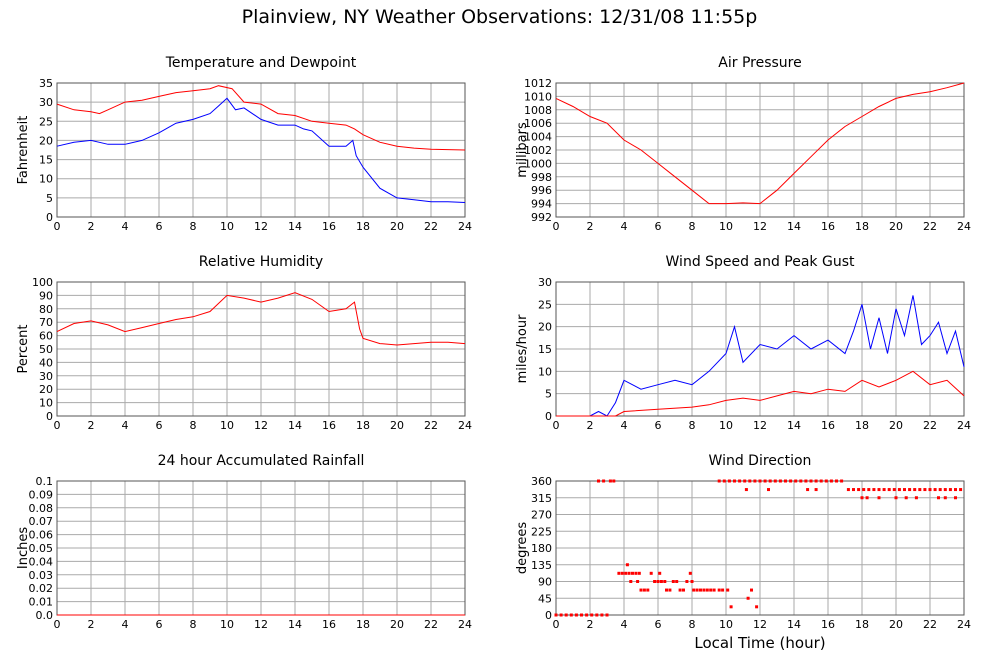  What do you see at coordinates (397, 624) in the screenshot?
I see `x-tick-label: 20` at bounding box center [397, 624].